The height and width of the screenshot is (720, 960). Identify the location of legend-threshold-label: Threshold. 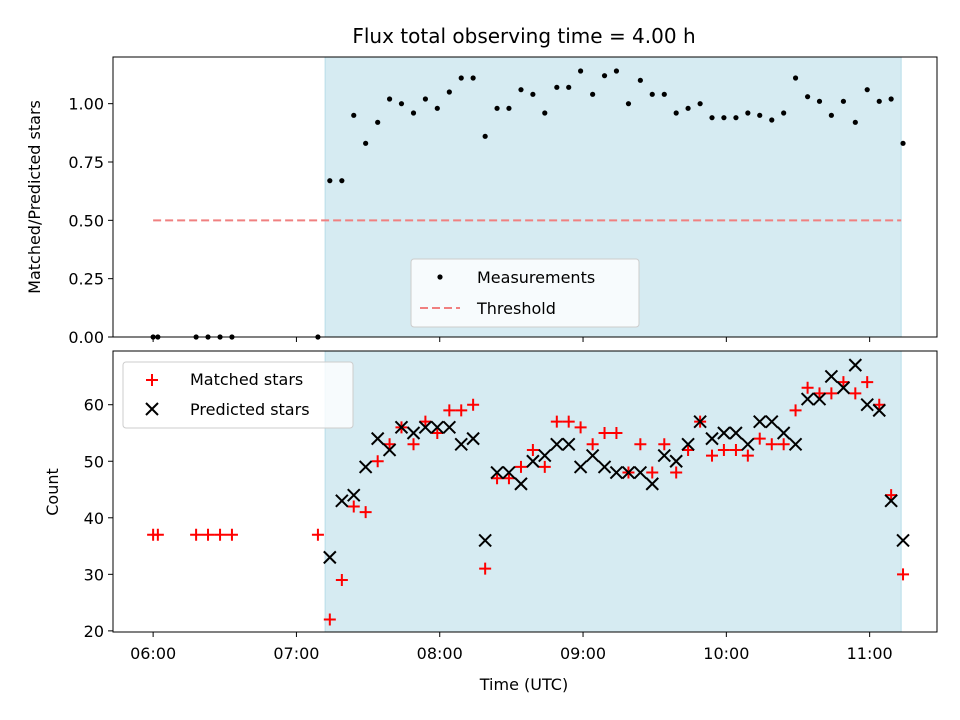
(516, 308).